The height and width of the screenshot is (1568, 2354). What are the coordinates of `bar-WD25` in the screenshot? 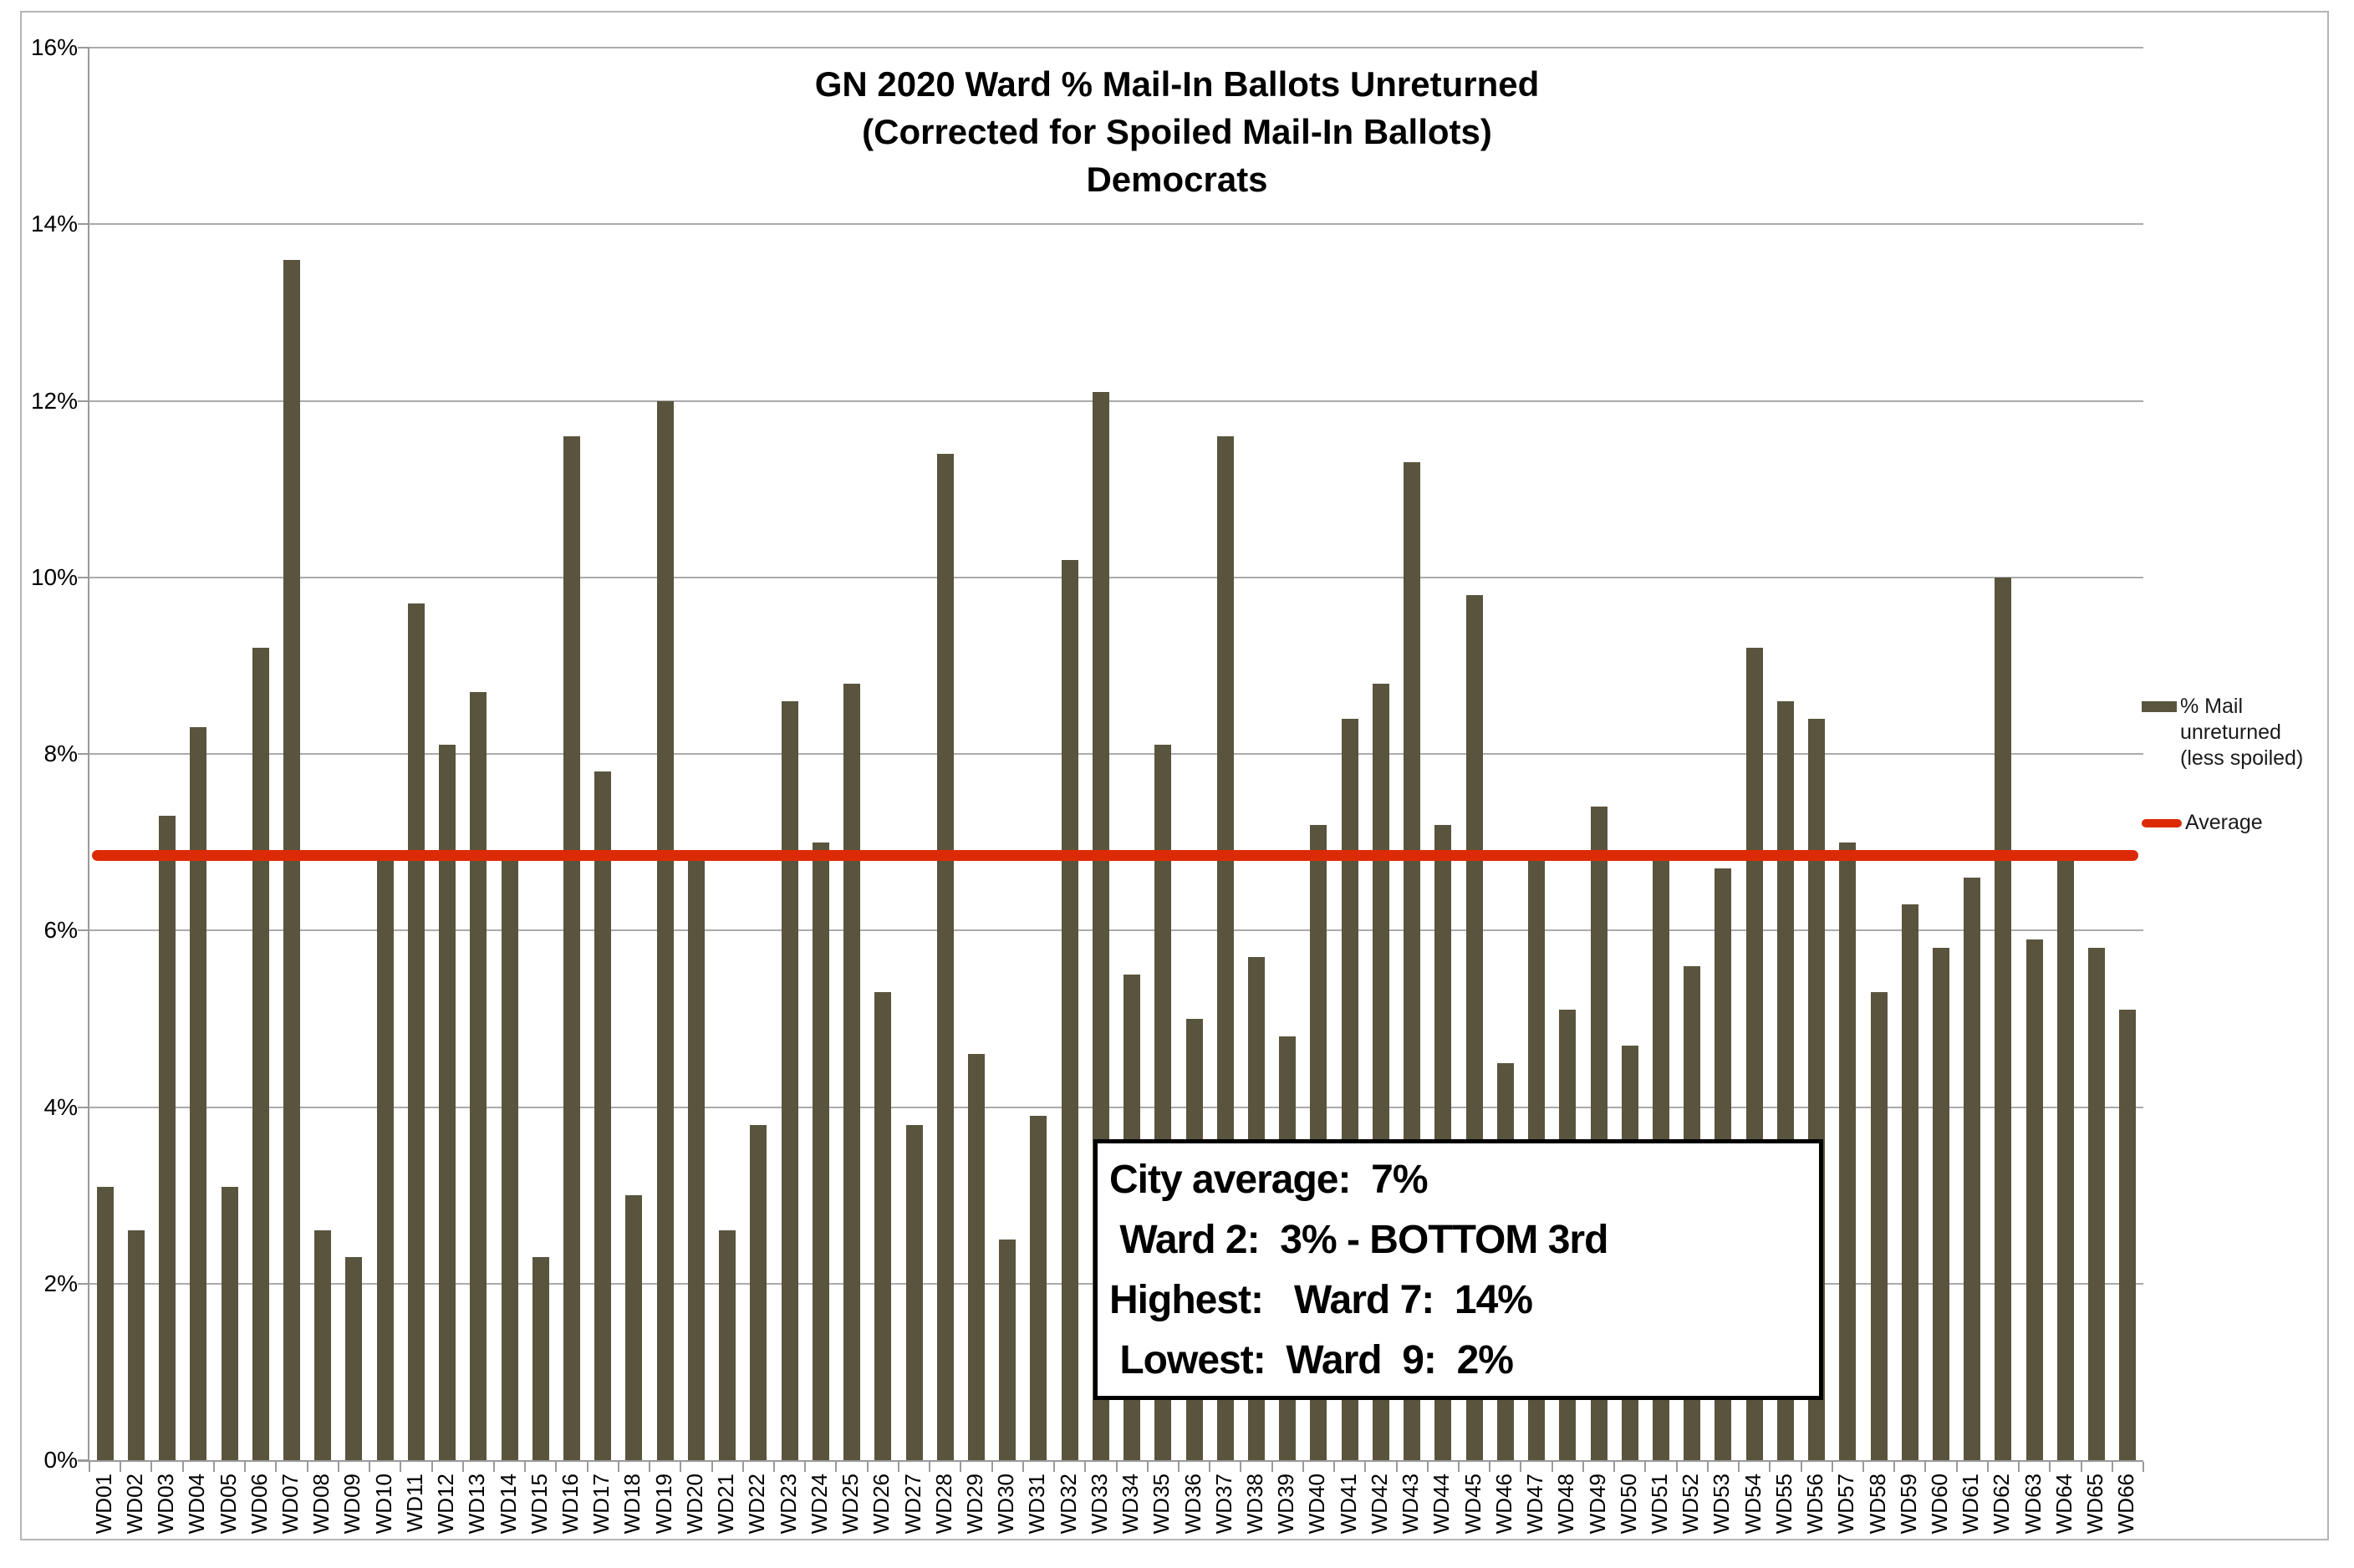 It's located at (852, 1071).